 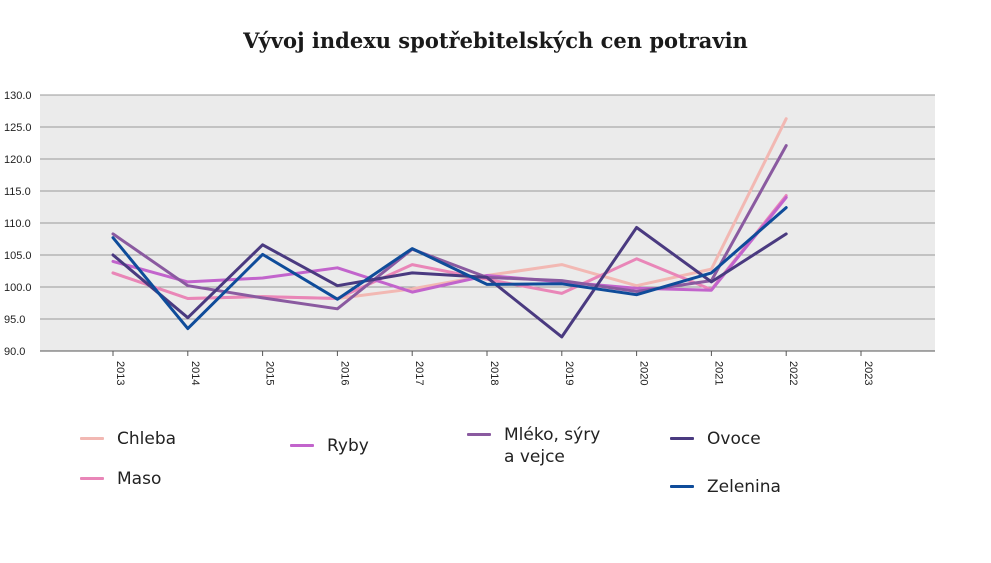 I want to click on y-tick-label: 110.0, so click(x=17, y=224).